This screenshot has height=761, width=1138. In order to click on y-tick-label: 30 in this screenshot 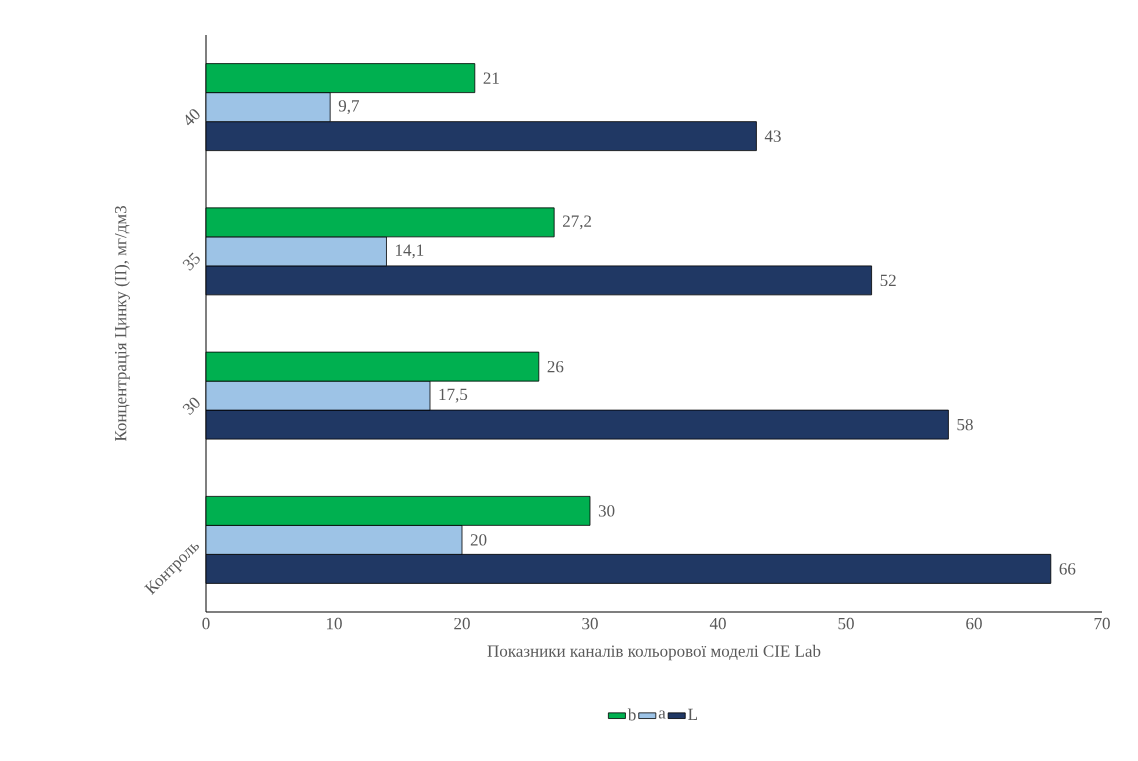, I will do `click(191, 406)`.